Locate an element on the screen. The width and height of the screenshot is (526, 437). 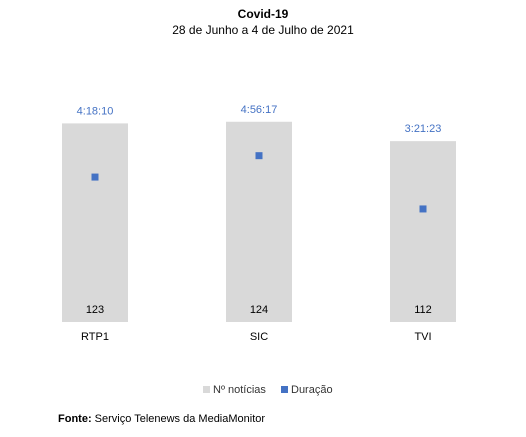
duration-point-rtp1 is located at coordinates (95, 177).